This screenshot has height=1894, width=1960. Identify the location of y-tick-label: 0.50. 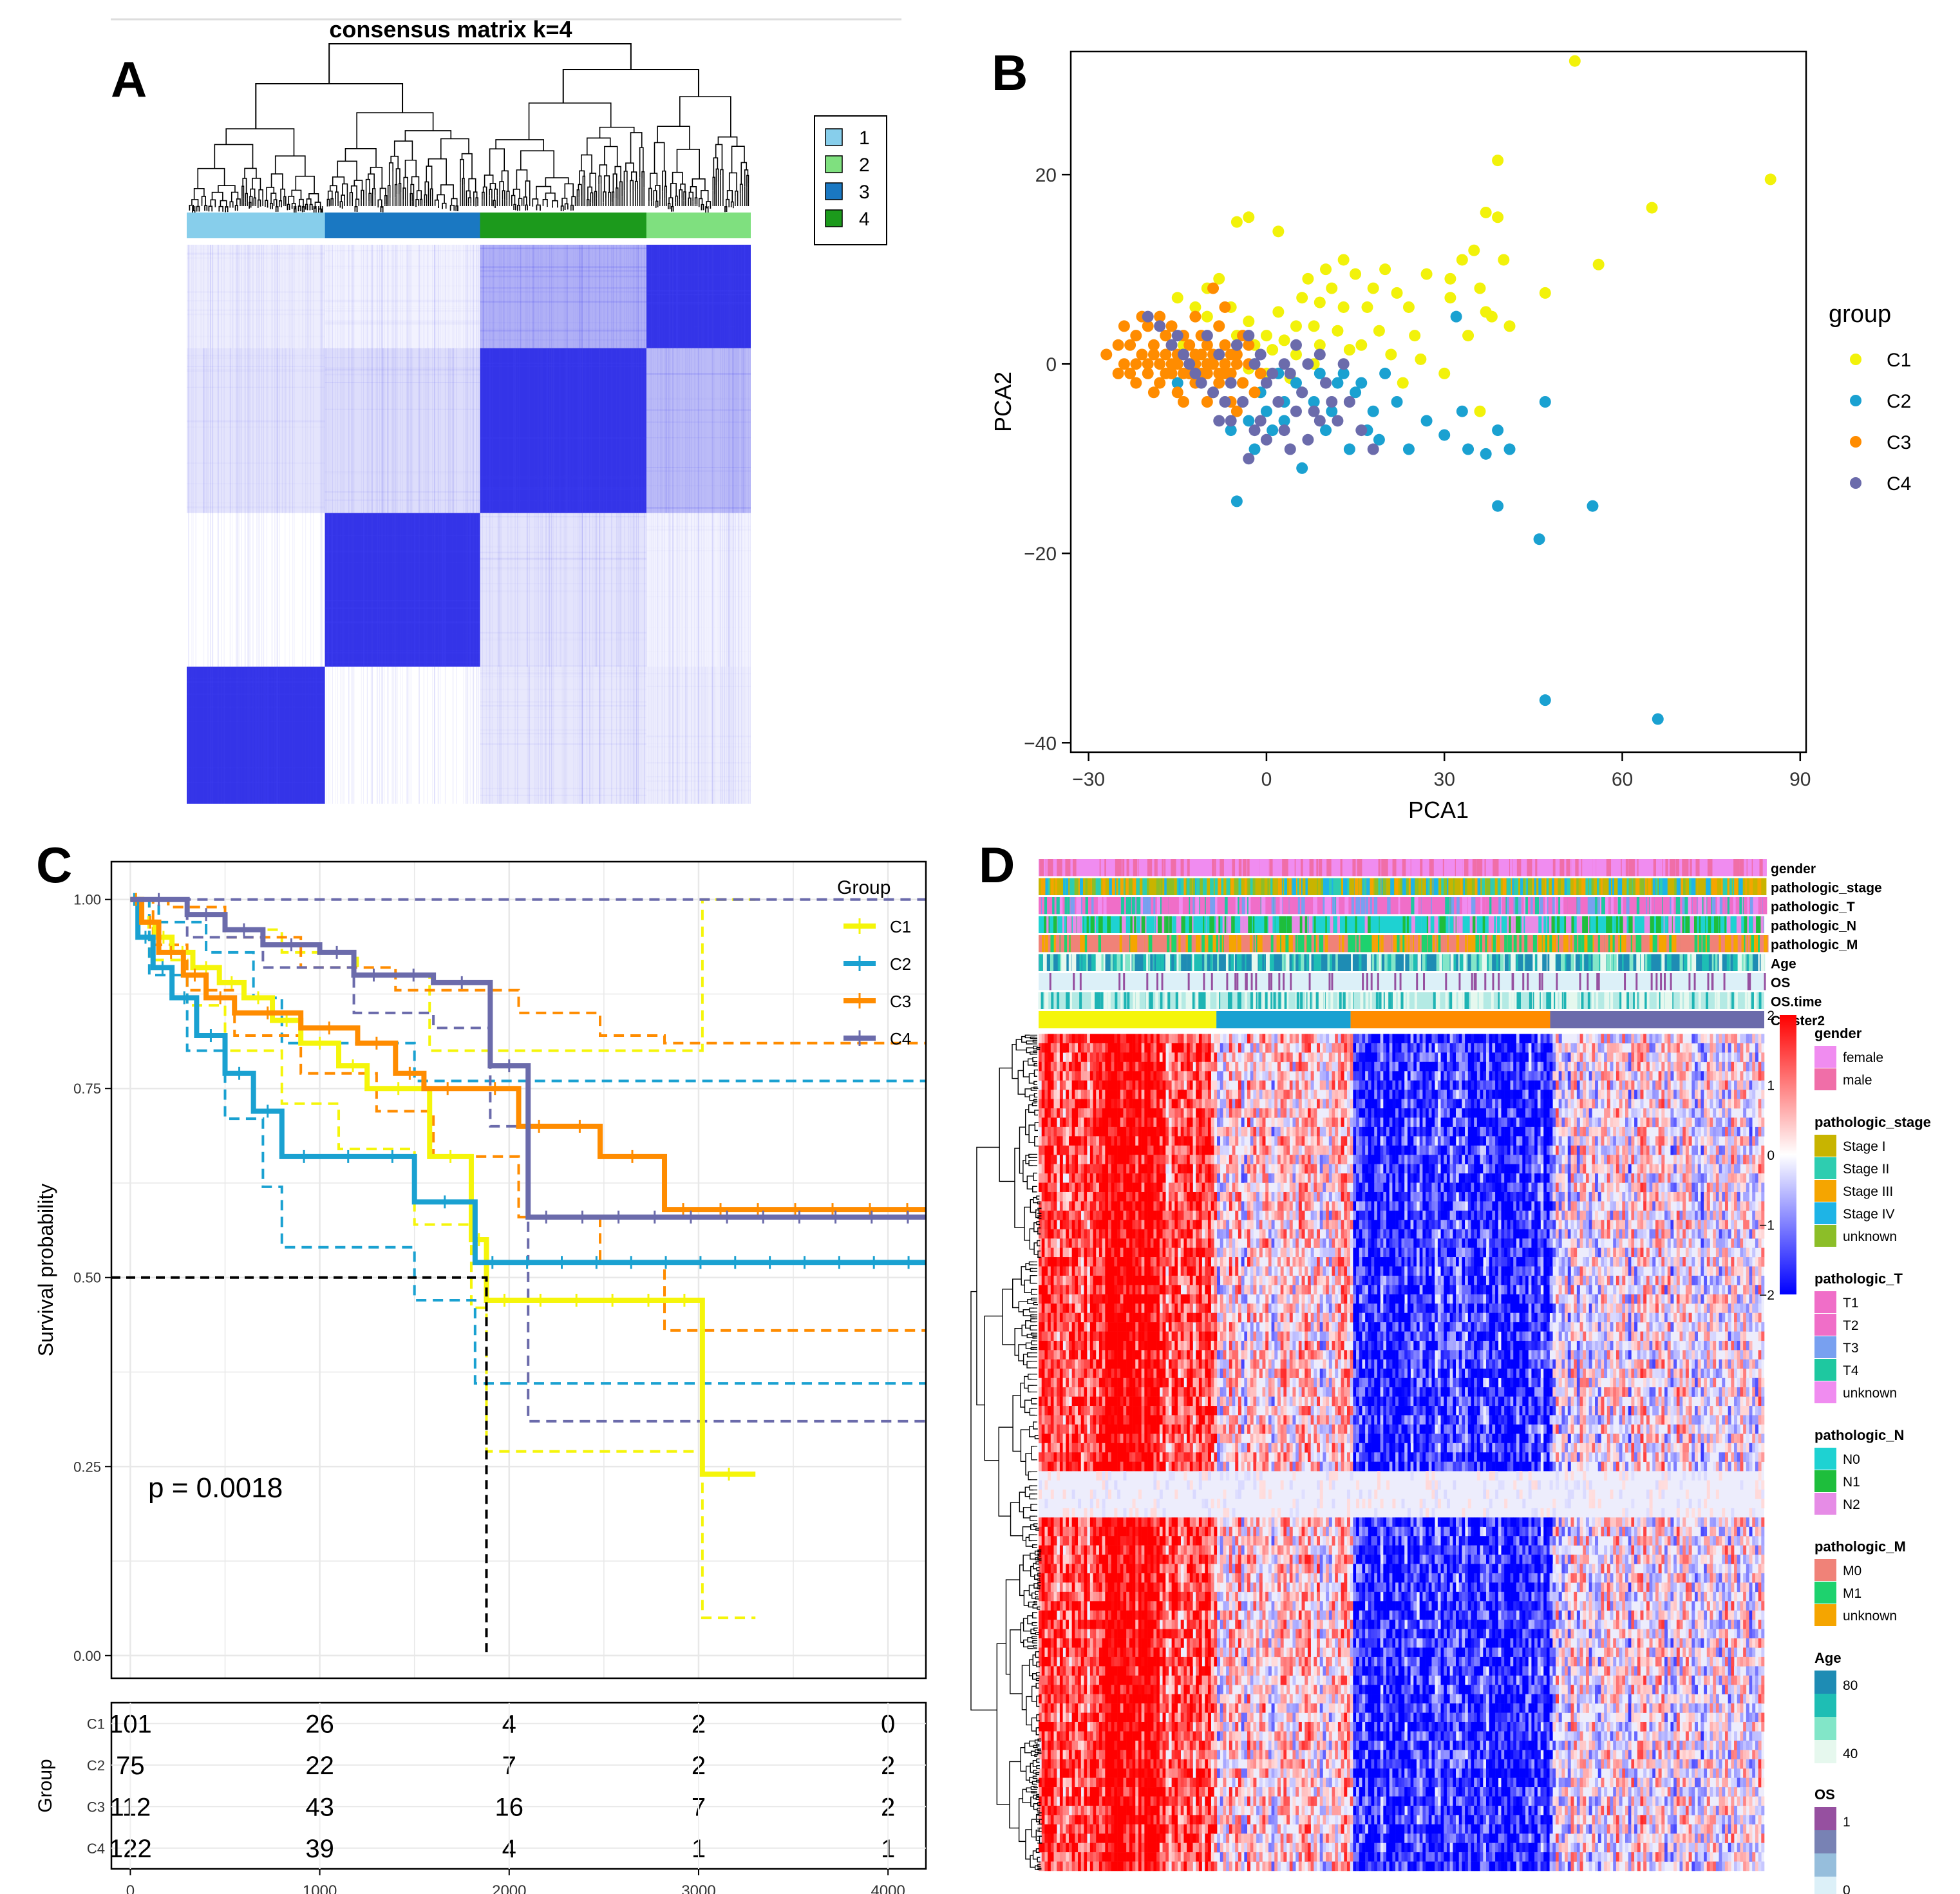
(87, 1278).